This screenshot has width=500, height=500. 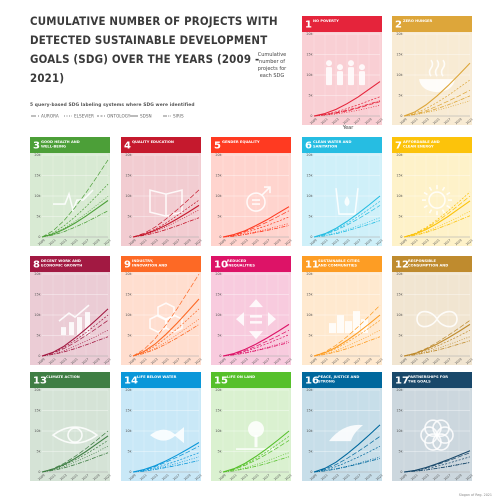 I want to click on heartbeat-icon, so click(x=73, y=201).